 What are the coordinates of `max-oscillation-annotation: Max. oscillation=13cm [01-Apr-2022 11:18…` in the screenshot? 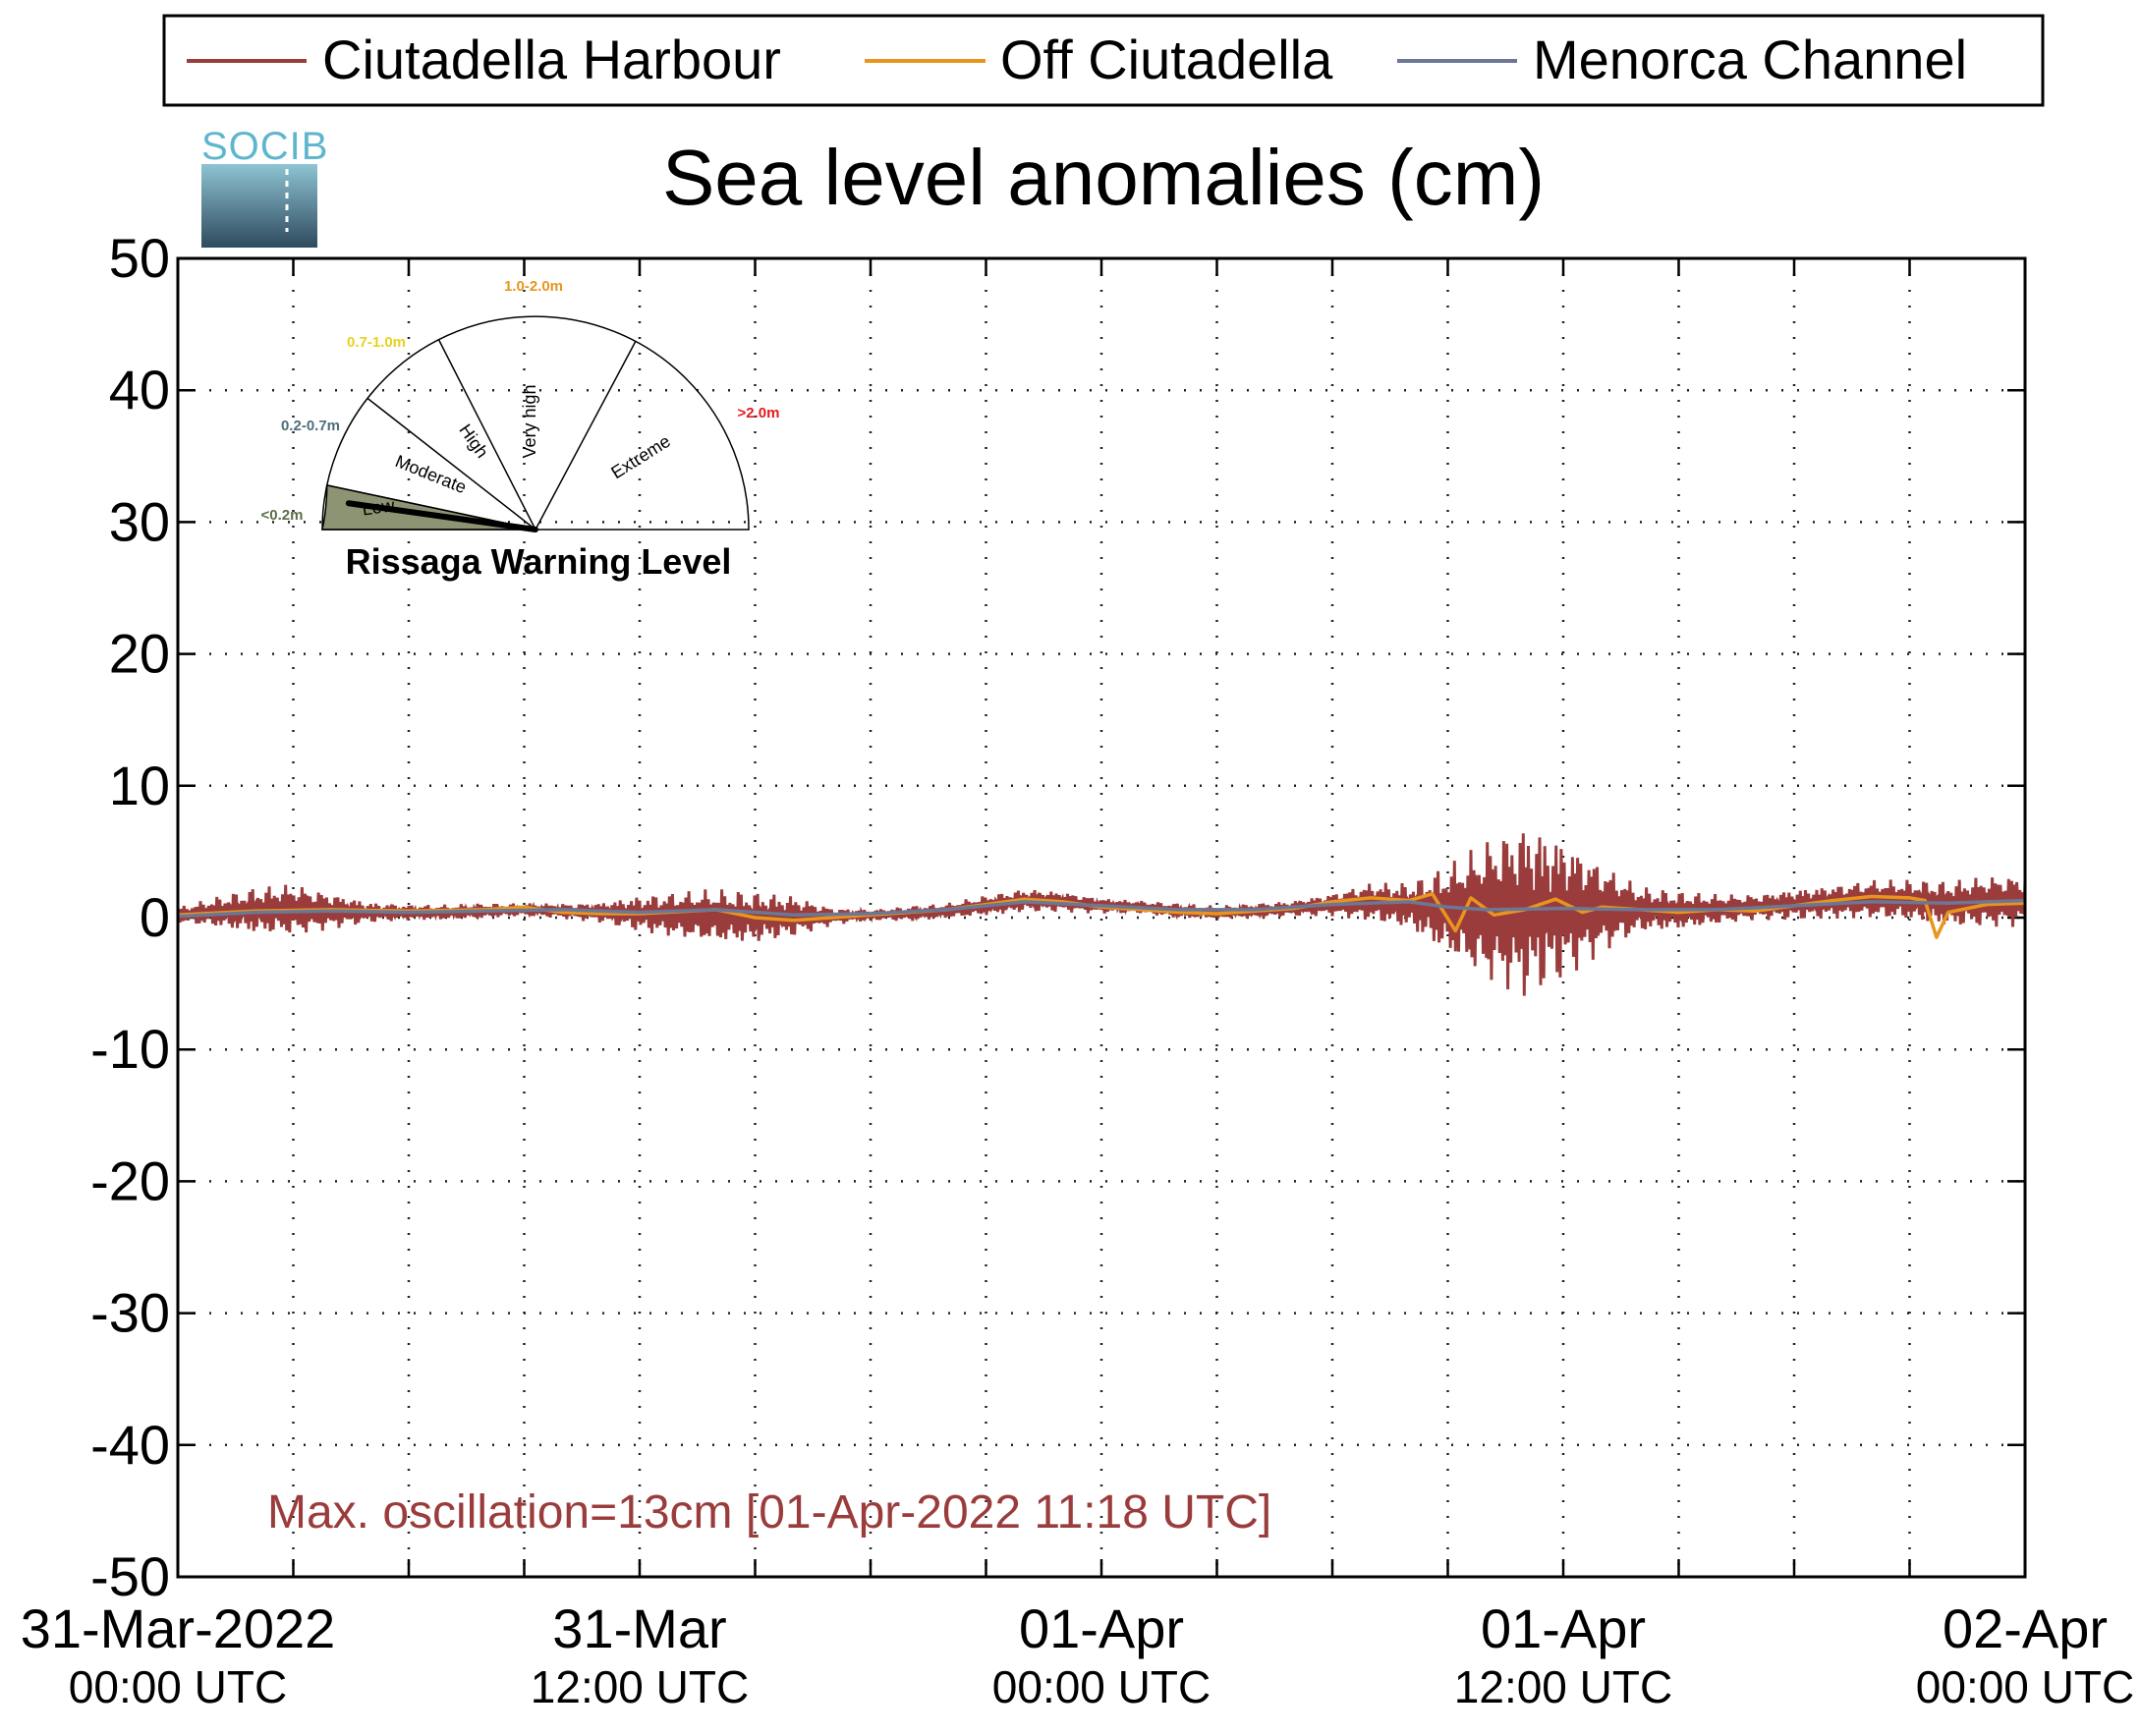 It's located at (769, 1512).